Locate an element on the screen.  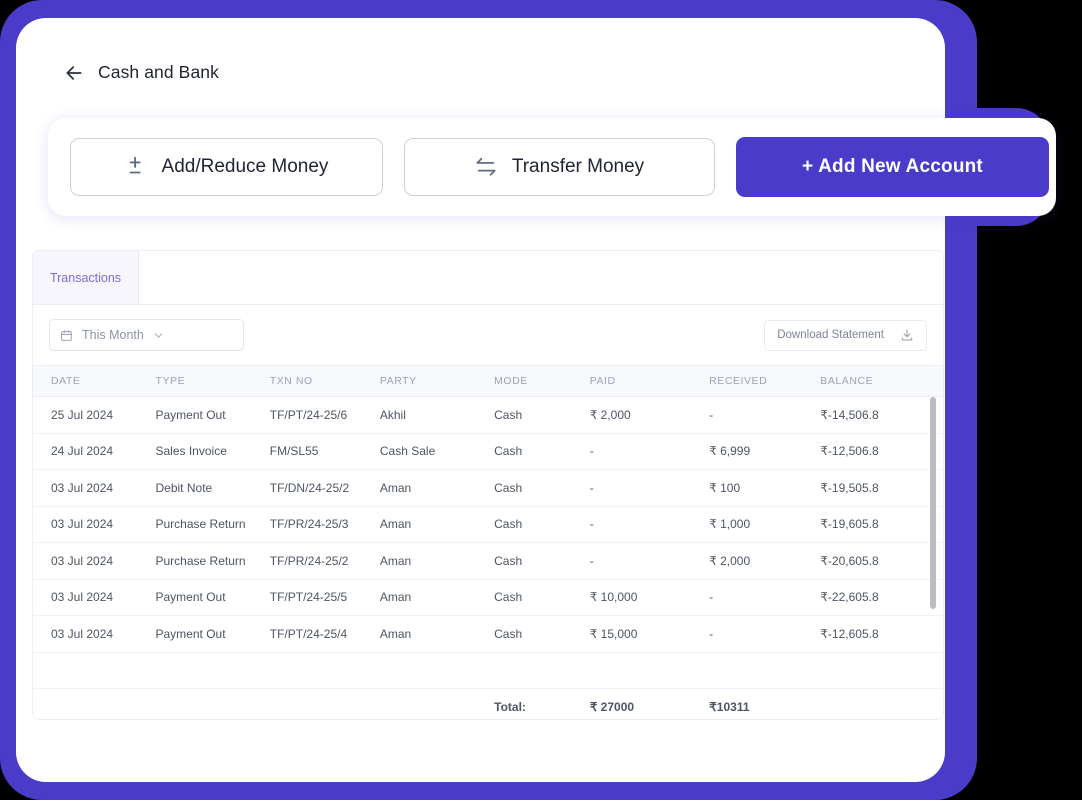
download-statement-button: Download Statement is located at coordinates (845, 335).